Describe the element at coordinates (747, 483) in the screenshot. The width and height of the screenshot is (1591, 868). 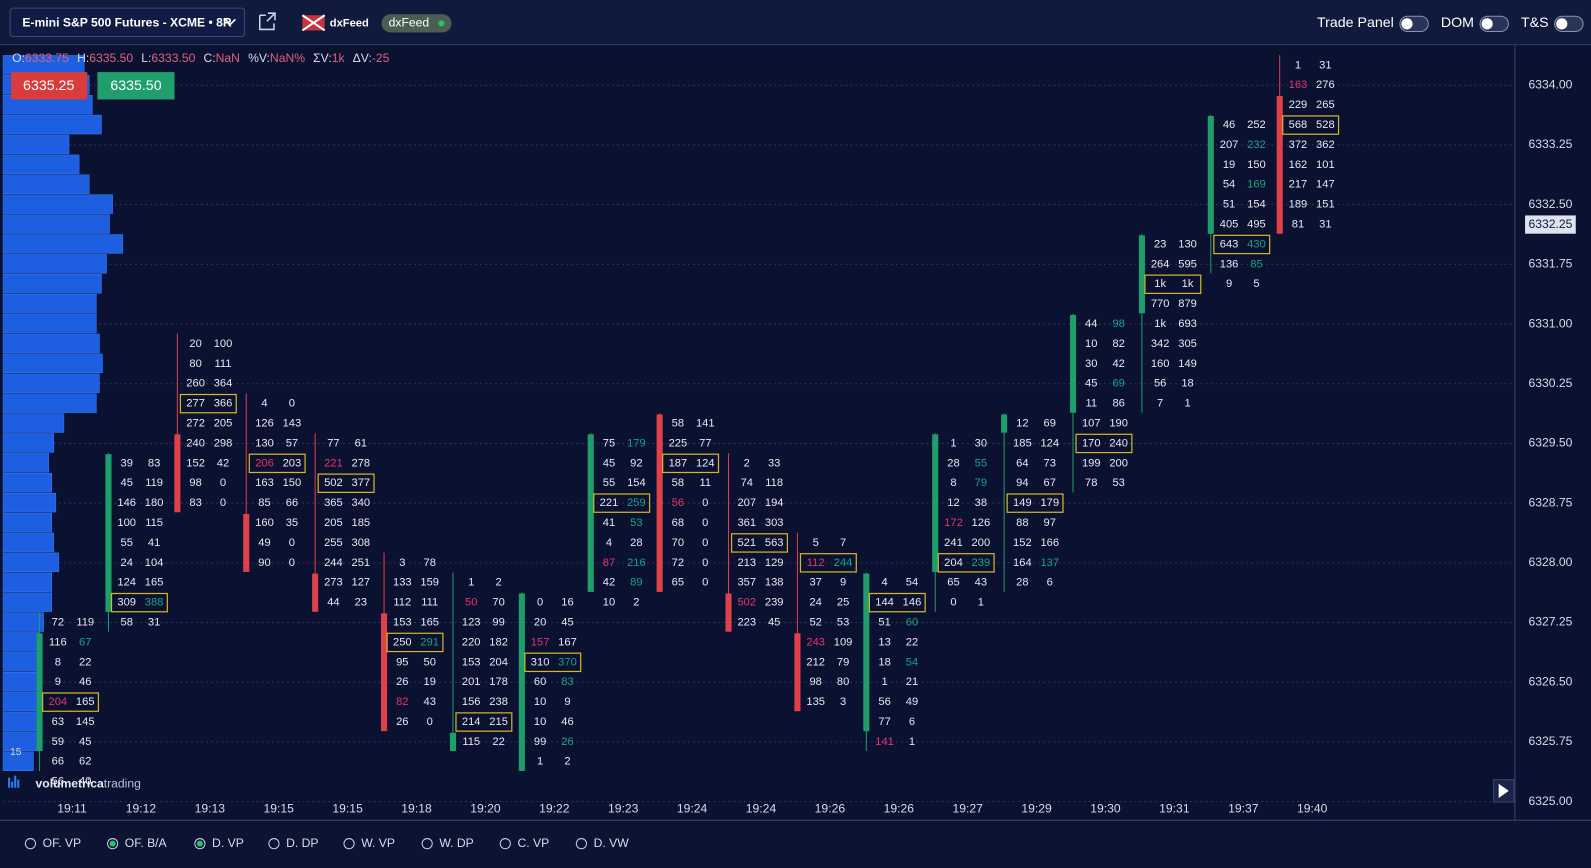
I see `bid-volume: 74` at that location.